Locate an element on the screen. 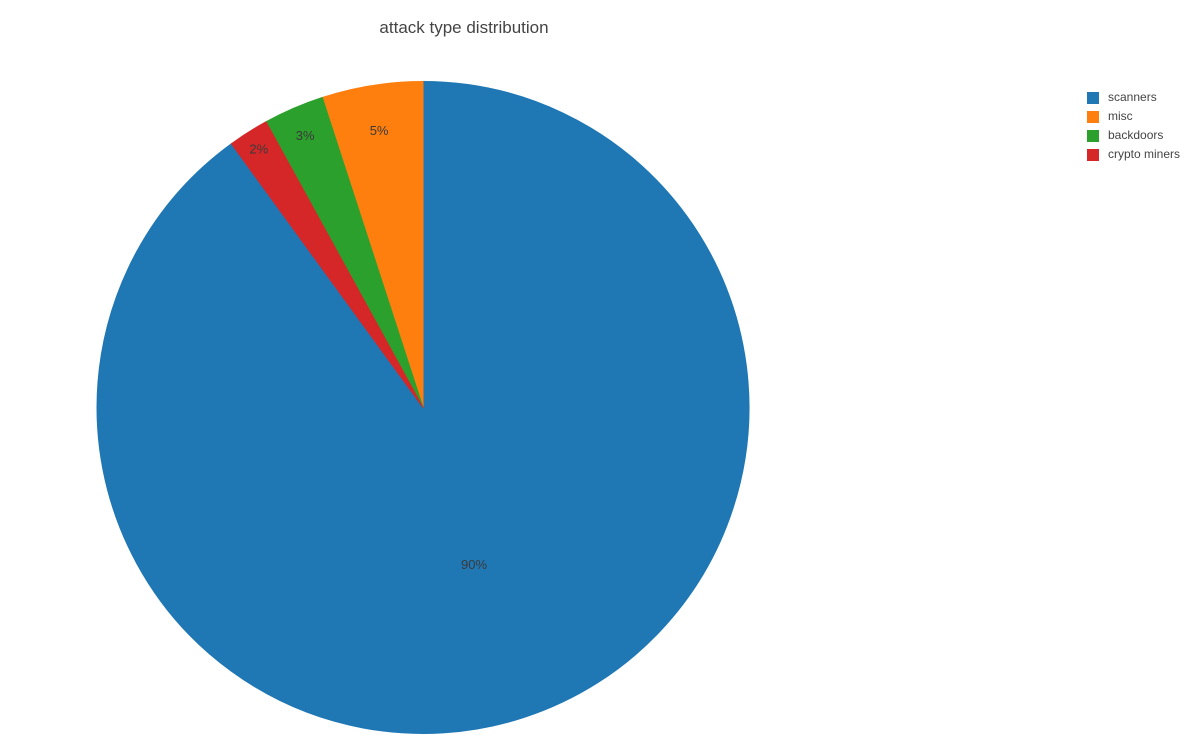 The image size is (1195, 743). slice-percent-label-scanners: 90% is located at coordinates (474, 564).